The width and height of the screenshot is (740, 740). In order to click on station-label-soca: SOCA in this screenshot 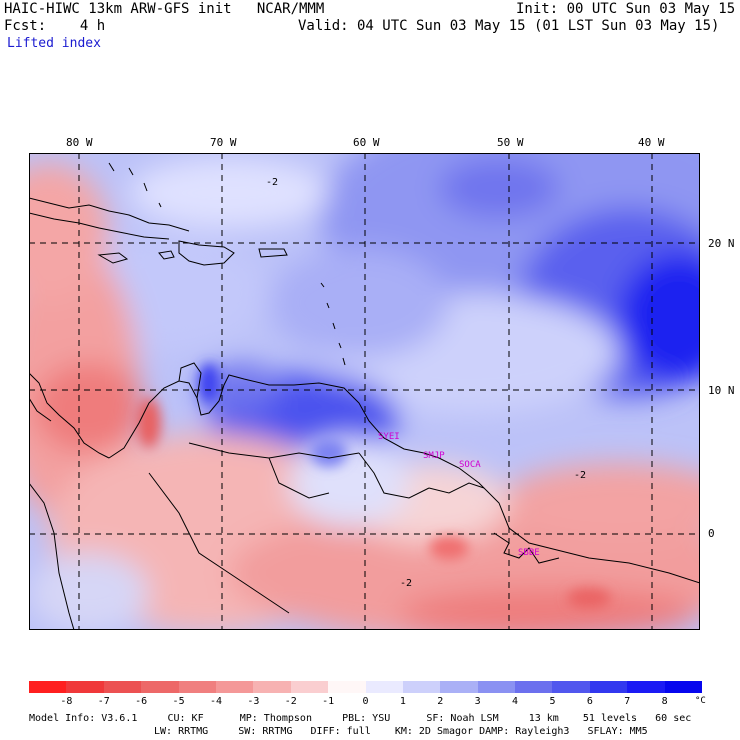, I will do `click(470, 465)`.